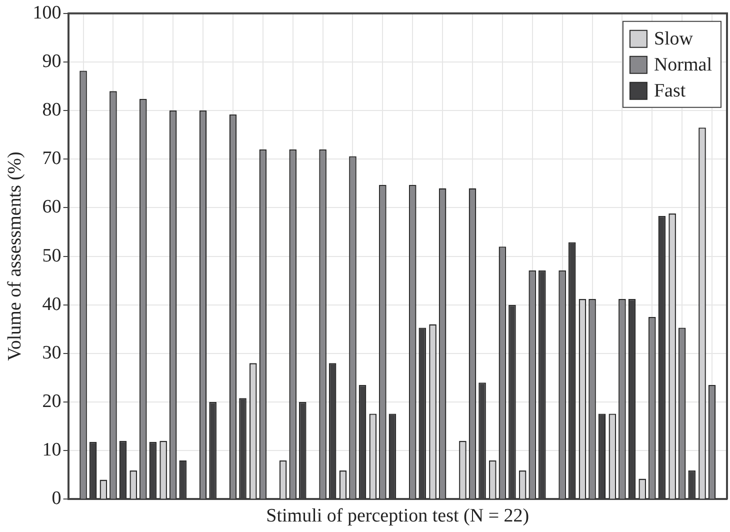 Image resolution: width=730 pixels, height=532 pixels. I want to click on legend-label: Fast, so click(670, 91).